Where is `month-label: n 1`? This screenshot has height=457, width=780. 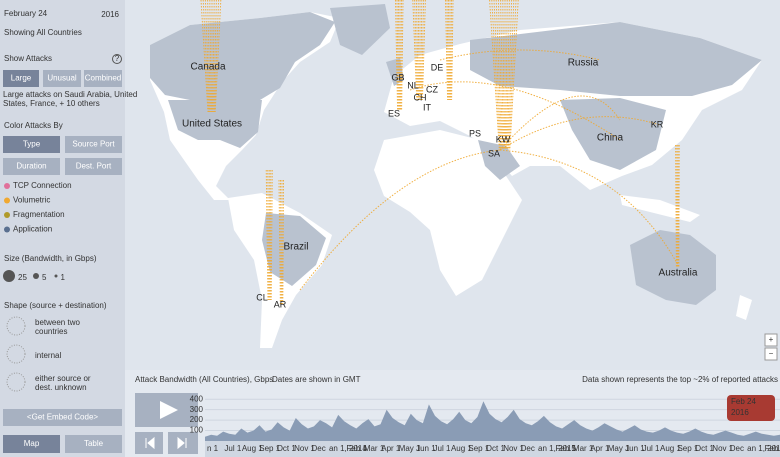
month-label: n 1 is located at coordinates (213, 448).